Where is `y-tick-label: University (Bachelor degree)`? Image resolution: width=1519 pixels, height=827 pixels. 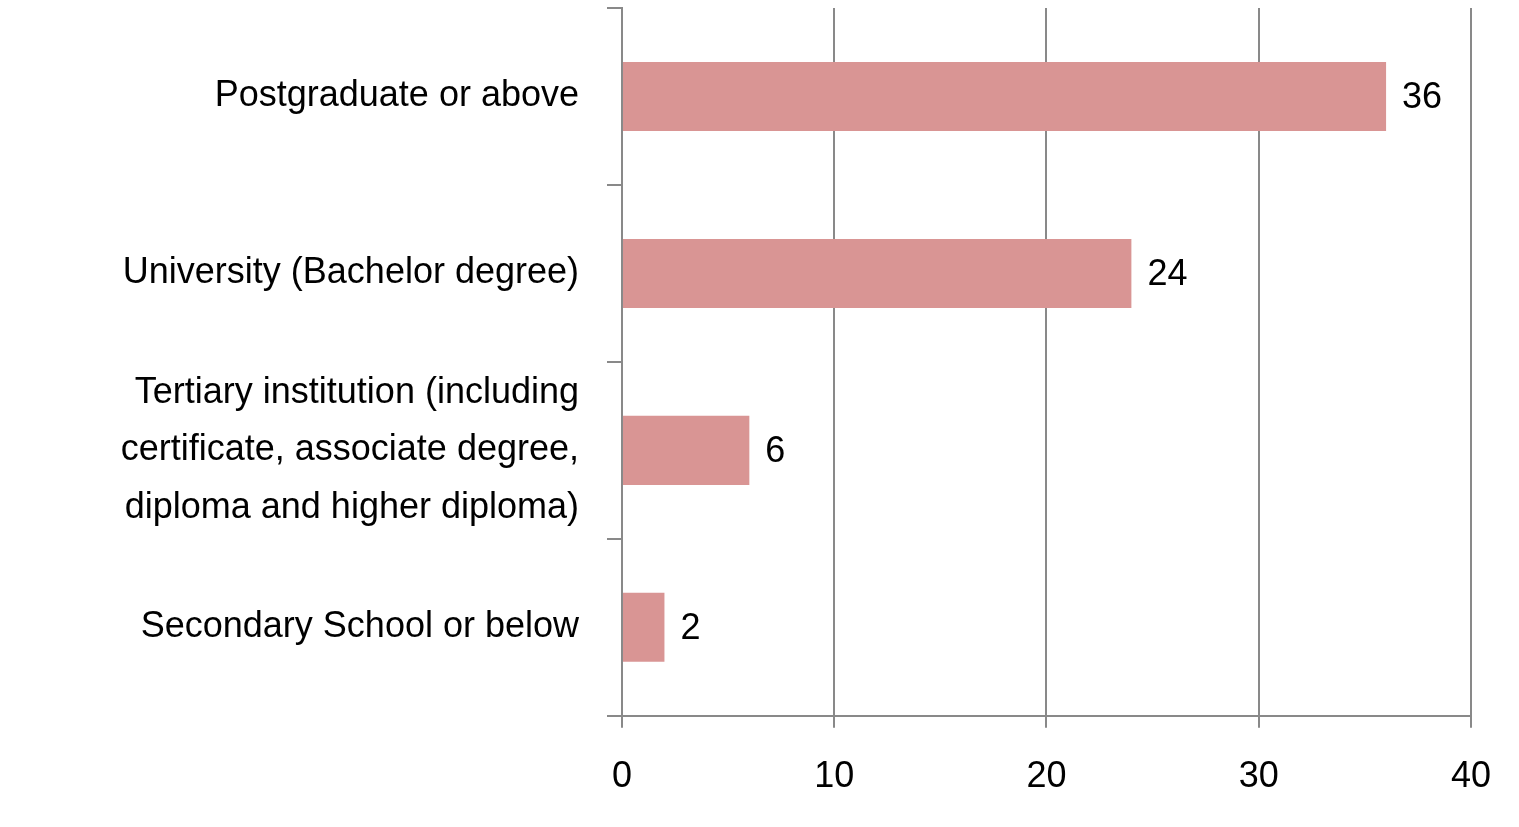
y-tick-label: University (Bachelor degree) is located at coordinates (350, 271).